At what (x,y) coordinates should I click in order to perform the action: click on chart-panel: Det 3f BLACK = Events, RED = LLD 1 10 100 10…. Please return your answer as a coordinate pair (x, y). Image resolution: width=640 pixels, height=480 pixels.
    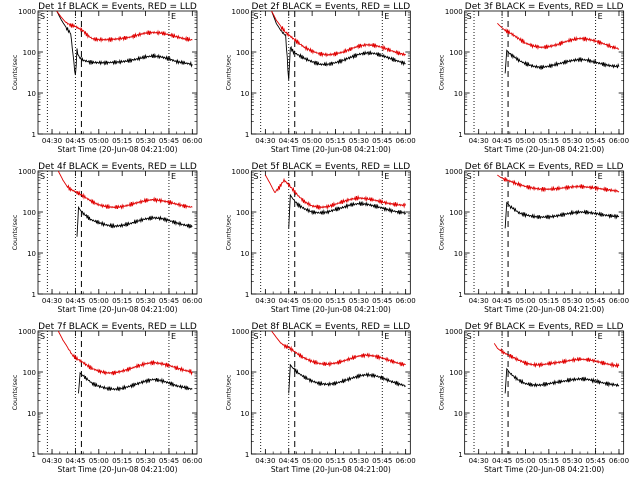
    Looking at the image, I should click on (533, 78).